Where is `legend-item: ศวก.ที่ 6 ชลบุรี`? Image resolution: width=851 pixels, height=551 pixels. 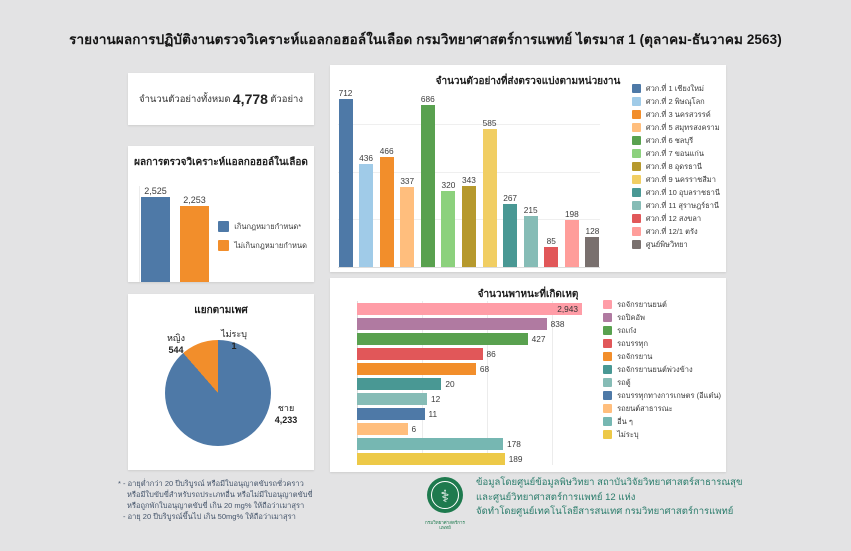 legend-item: ศวก.ที่ 6 ชลบุรี is located at coordinates (675, 140).